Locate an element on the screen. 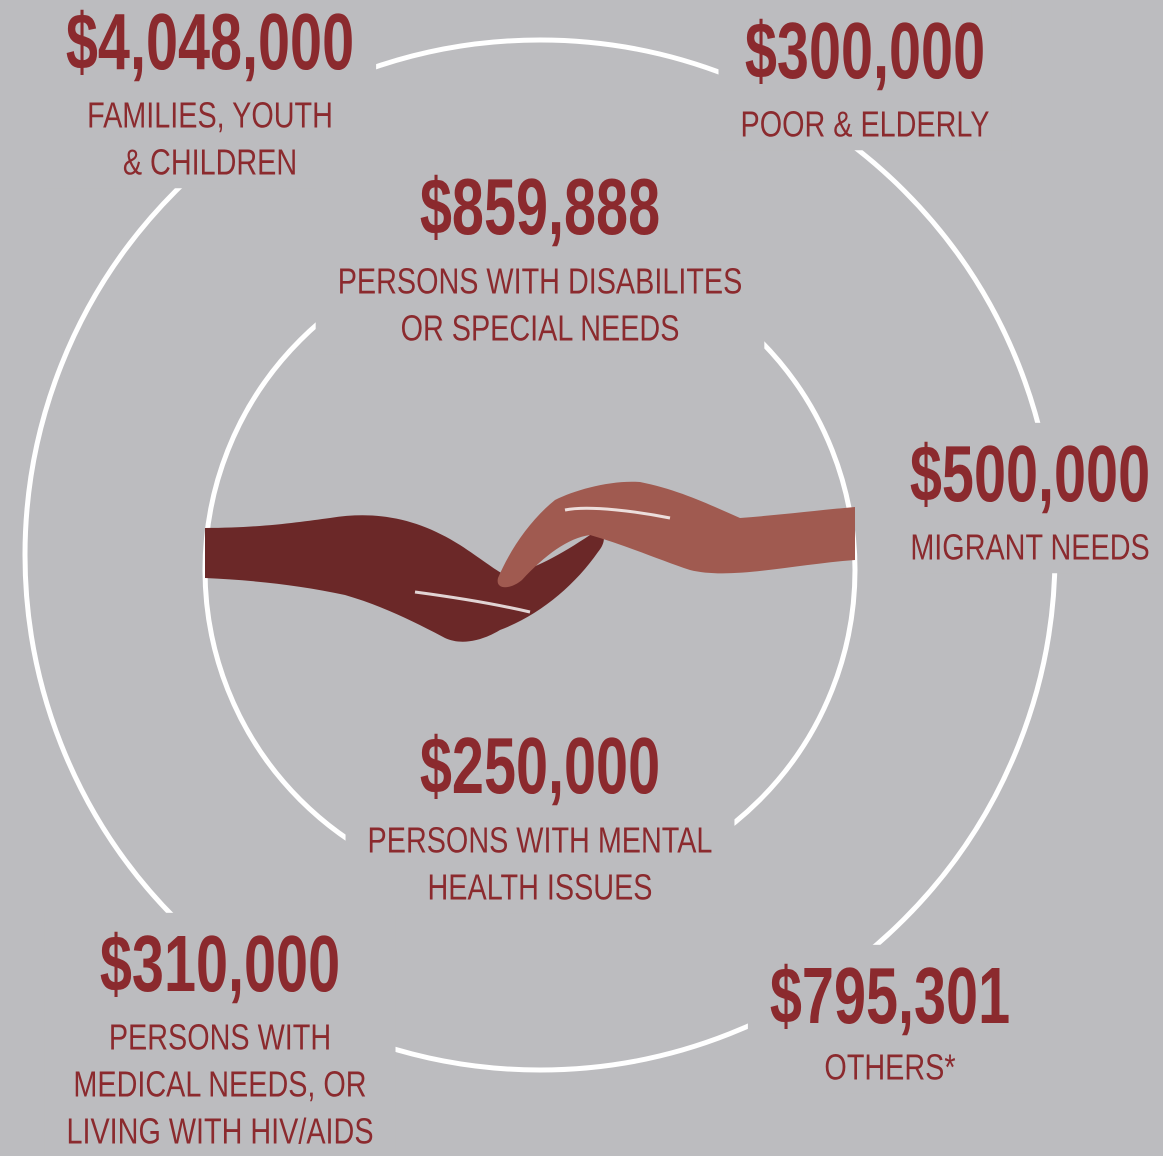 Image resolution: width=1163 pixels, height=1156 pixels. category-label: MIGRANT NEEDS is located at coordinates (1029, 546).